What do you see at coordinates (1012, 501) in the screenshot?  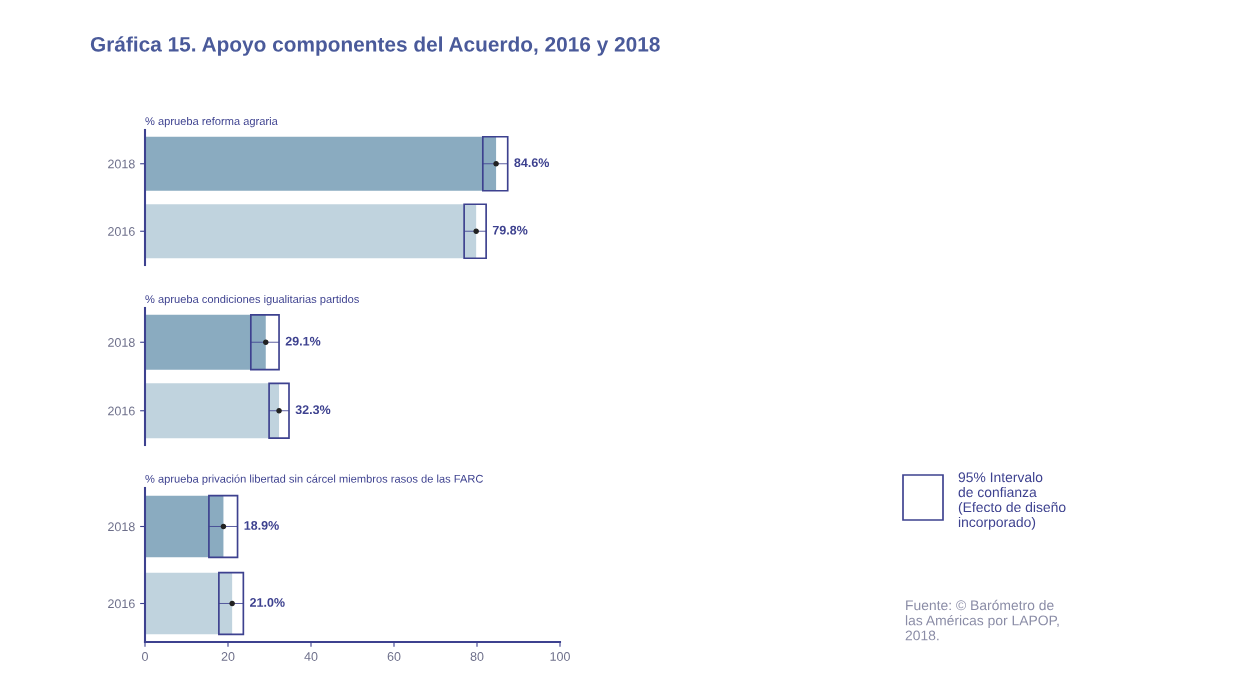 I see `text: 95% Intervalo de confianza (Efecto de diseño incorporado)` at bounding box center [1012, 501].